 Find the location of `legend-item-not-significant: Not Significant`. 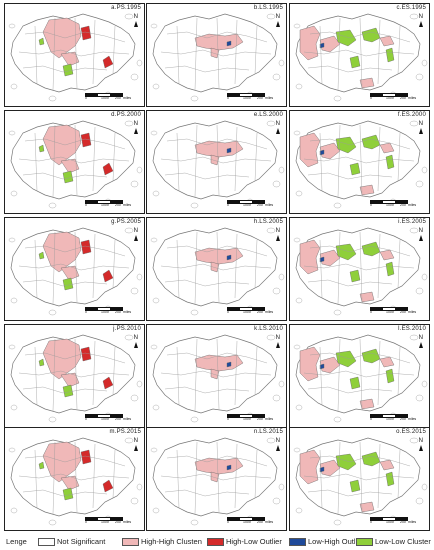

legend-item-not-significant: Not Significant is located at coordinates (72, 542).